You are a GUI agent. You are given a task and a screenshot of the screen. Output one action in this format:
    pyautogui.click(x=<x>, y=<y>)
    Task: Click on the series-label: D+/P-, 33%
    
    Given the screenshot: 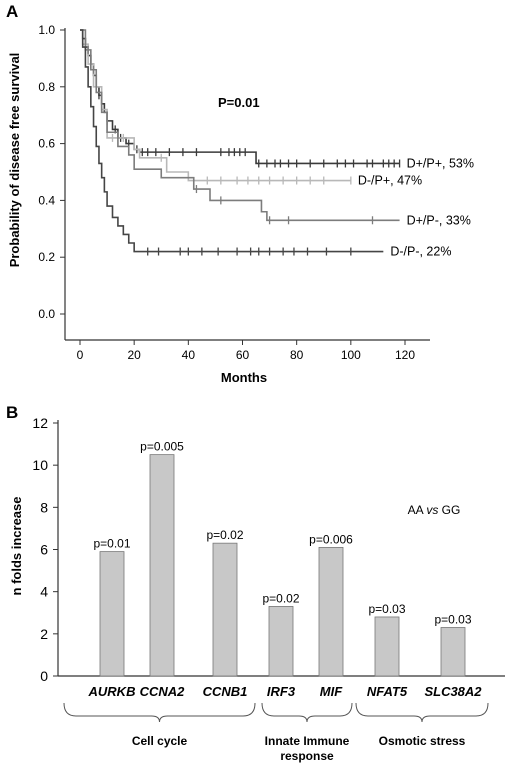 What is the action you would take?
    pyautogui.click(x=439, y=220)
    